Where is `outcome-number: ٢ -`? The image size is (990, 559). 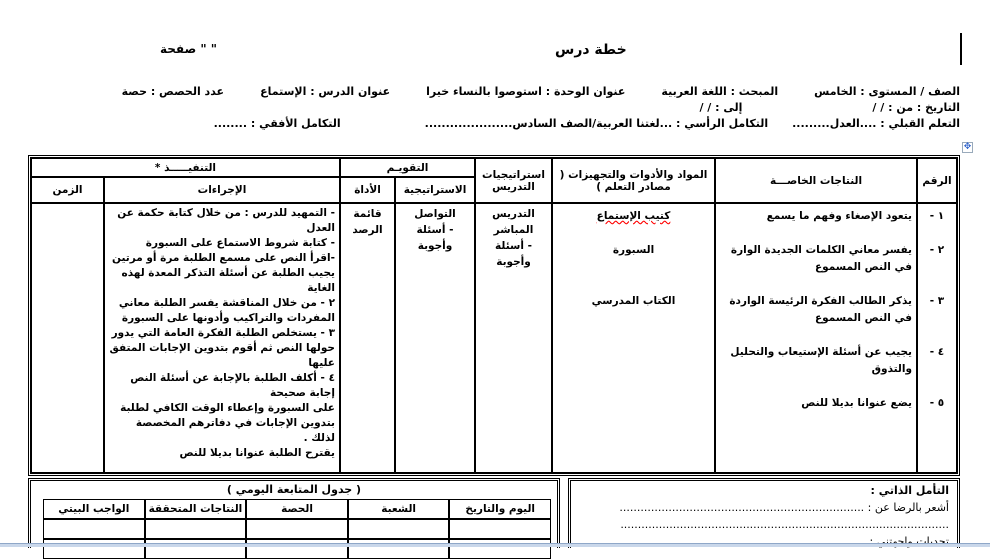 outcome-number: ٢ - is located at coordinates (937, 250).